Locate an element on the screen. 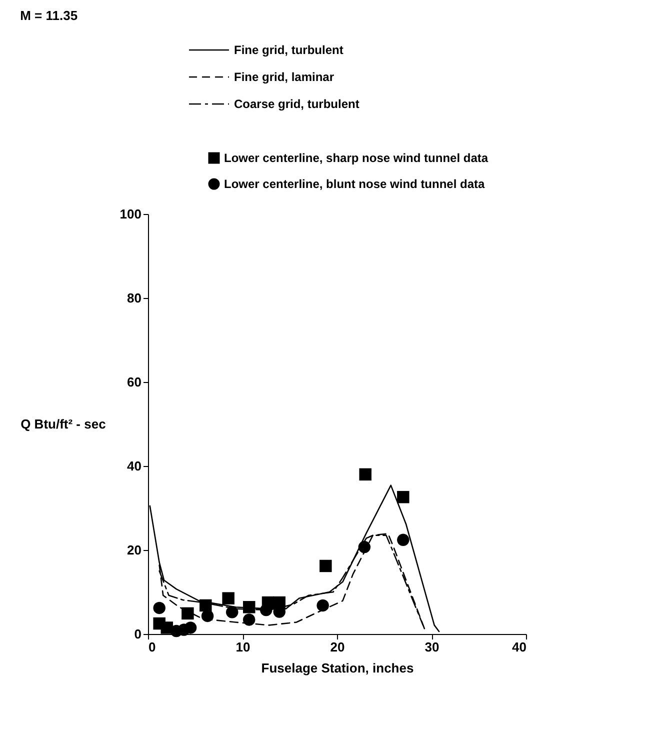 Image resolution: width=652 pixels, height=729 pixels. x-tick-label: 40 is located at coordinates (519, 647).